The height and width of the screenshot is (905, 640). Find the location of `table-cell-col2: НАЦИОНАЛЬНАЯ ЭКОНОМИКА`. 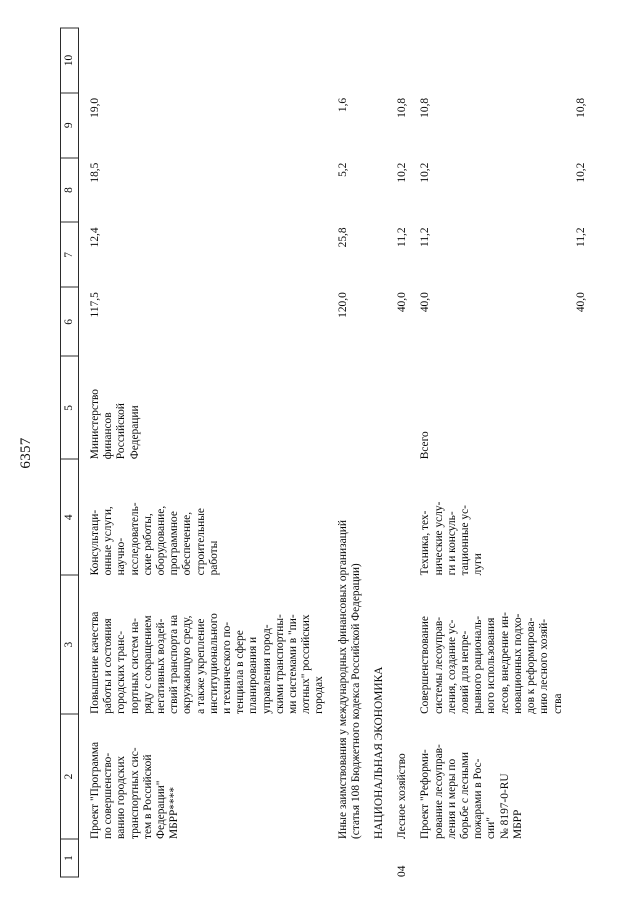

table-cell-col2: НАЦИОНАЛЬНАЯ ЭКОНОМИКА is located at coordinates (379, 752).